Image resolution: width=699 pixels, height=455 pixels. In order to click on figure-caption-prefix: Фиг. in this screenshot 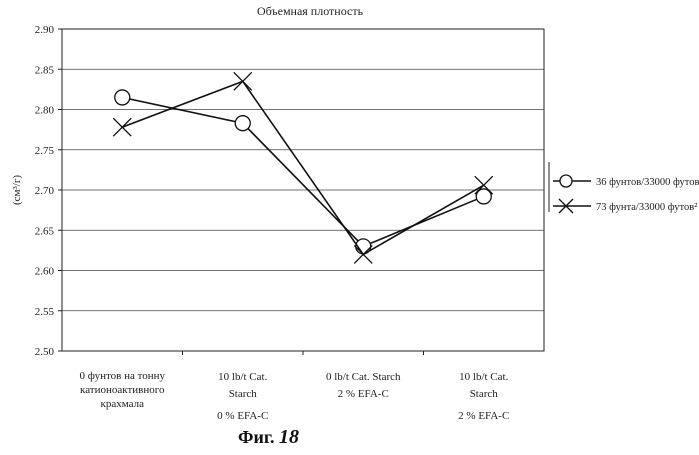, I will do `click(256, 437)`.